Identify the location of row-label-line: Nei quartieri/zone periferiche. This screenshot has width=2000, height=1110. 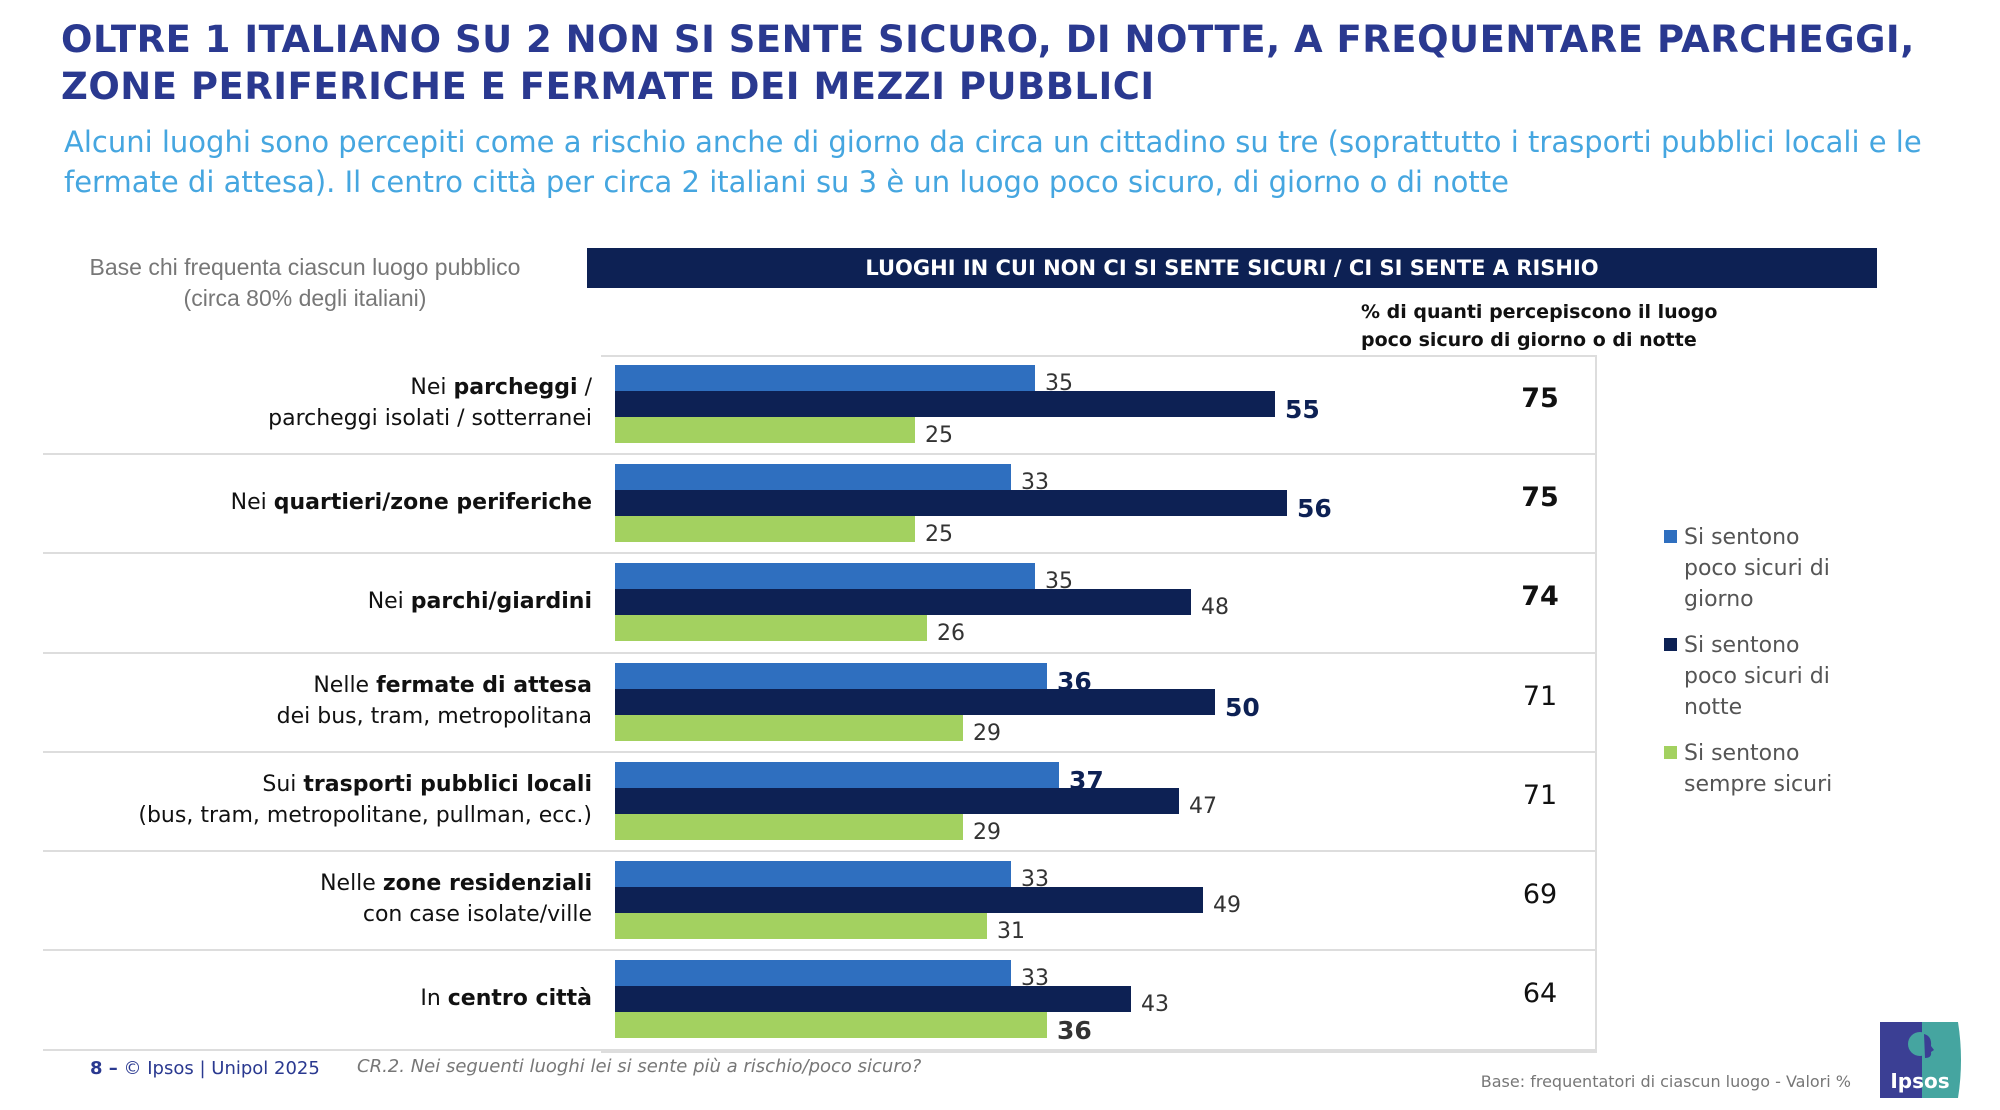
(411, 502).